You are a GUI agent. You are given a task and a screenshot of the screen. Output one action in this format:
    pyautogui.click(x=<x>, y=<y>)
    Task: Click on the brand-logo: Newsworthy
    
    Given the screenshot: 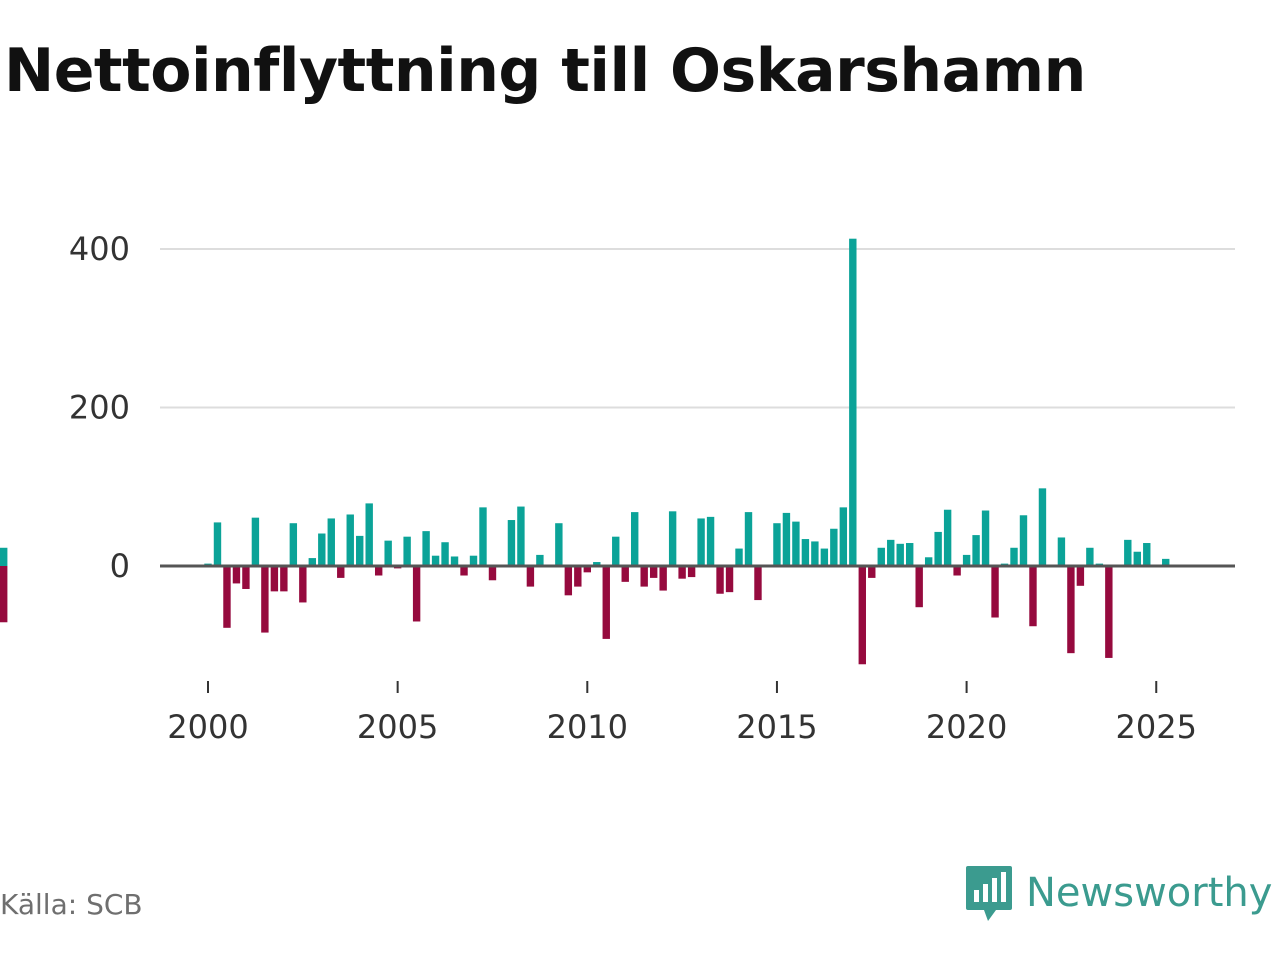 What is the action you would take?
    pyautogui.click(x=1118, y=893)
    